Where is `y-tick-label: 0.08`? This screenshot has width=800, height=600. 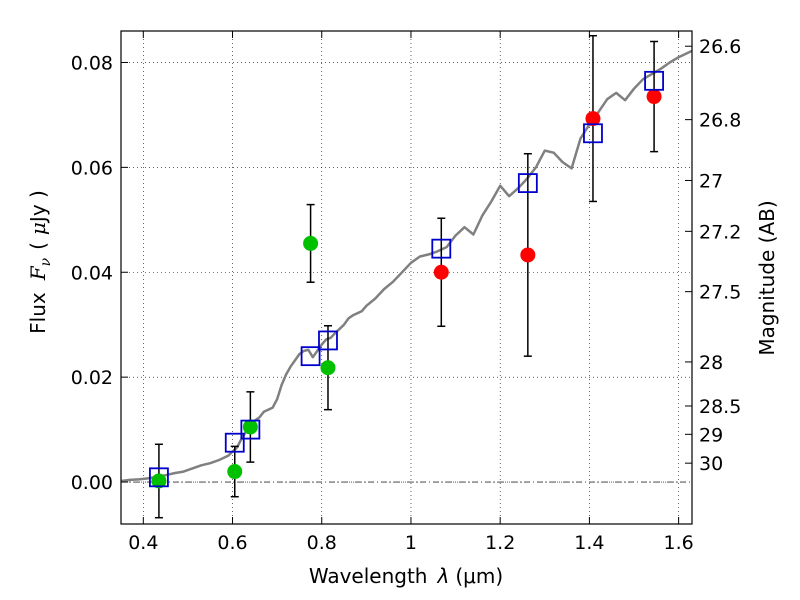 y-tick-label: 0.08 is located at coordinates (92, 63).